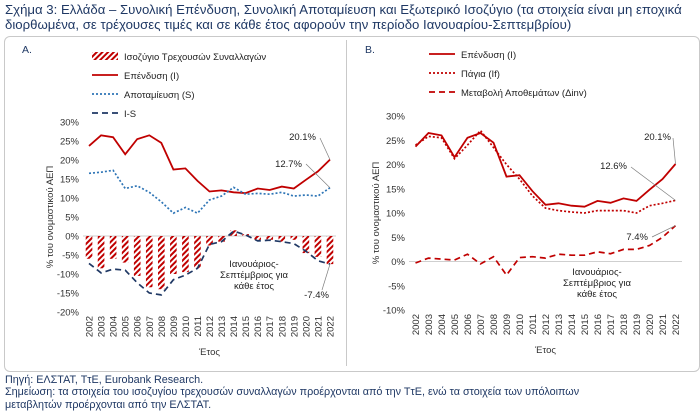  Describe the element at coordinates (585, 324) in the screenshot. I see `x-tick-label: 2015` at that location.